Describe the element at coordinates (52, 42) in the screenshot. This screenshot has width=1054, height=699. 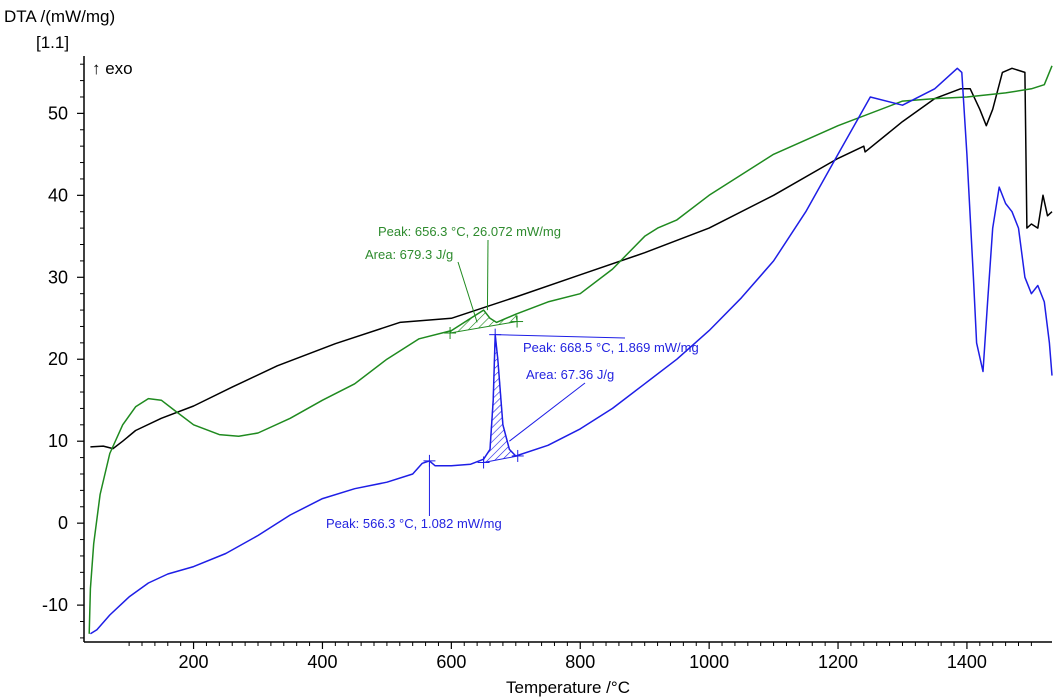
I see `y-axis-index-label: [1.1]` at that location.